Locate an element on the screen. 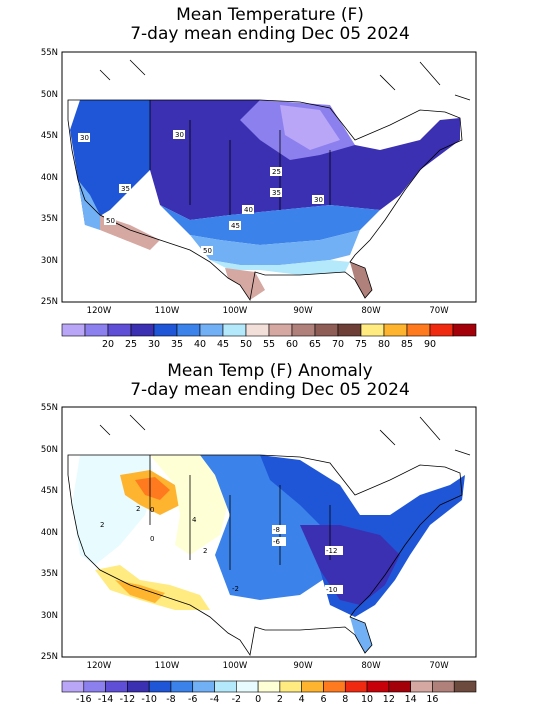  colorbar-label: 10 is located at coordinates (367, 699).